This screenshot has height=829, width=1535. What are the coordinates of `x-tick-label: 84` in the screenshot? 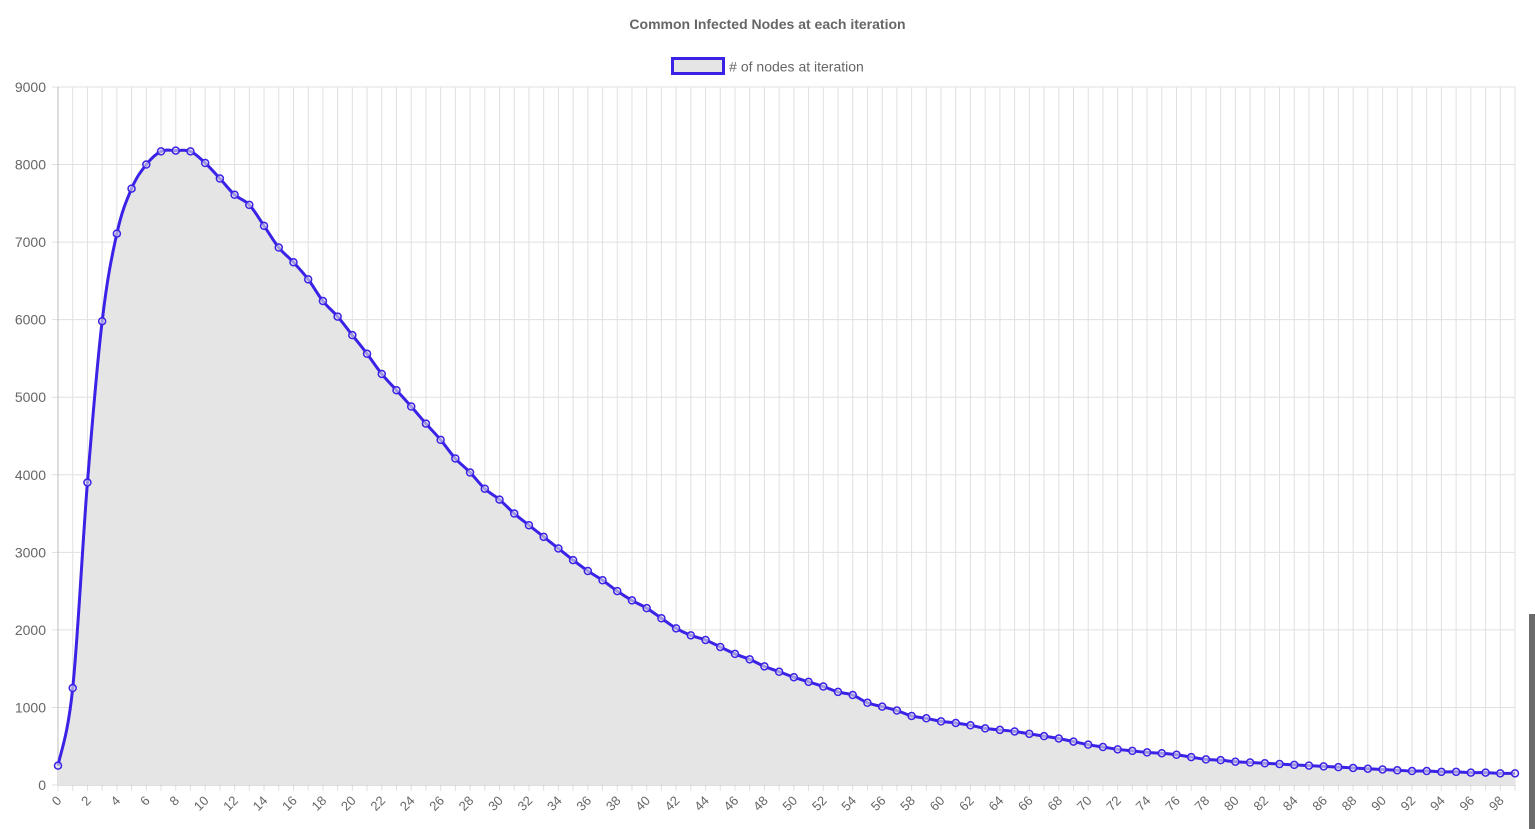 It's located at (1290, 803).